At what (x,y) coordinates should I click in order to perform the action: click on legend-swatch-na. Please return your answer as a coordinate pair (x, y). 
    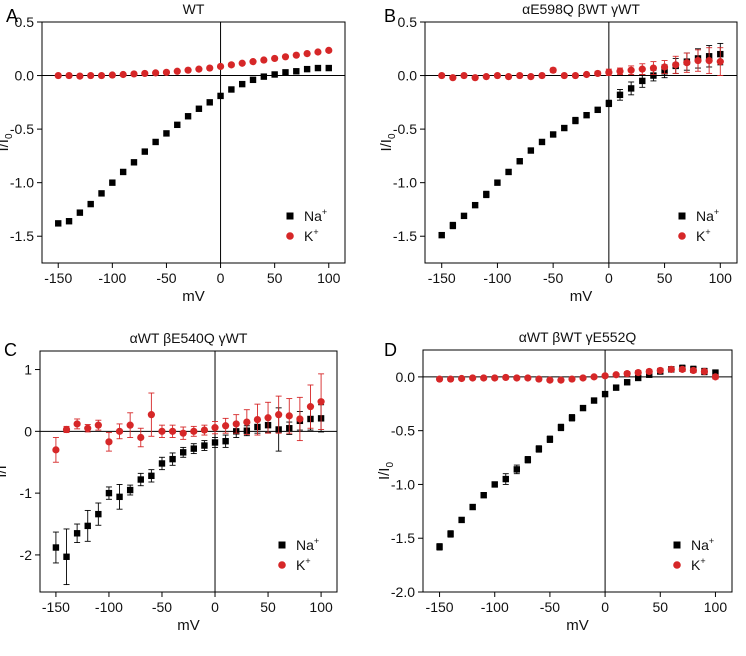
    Looking at the image, I should click on (682, 216).